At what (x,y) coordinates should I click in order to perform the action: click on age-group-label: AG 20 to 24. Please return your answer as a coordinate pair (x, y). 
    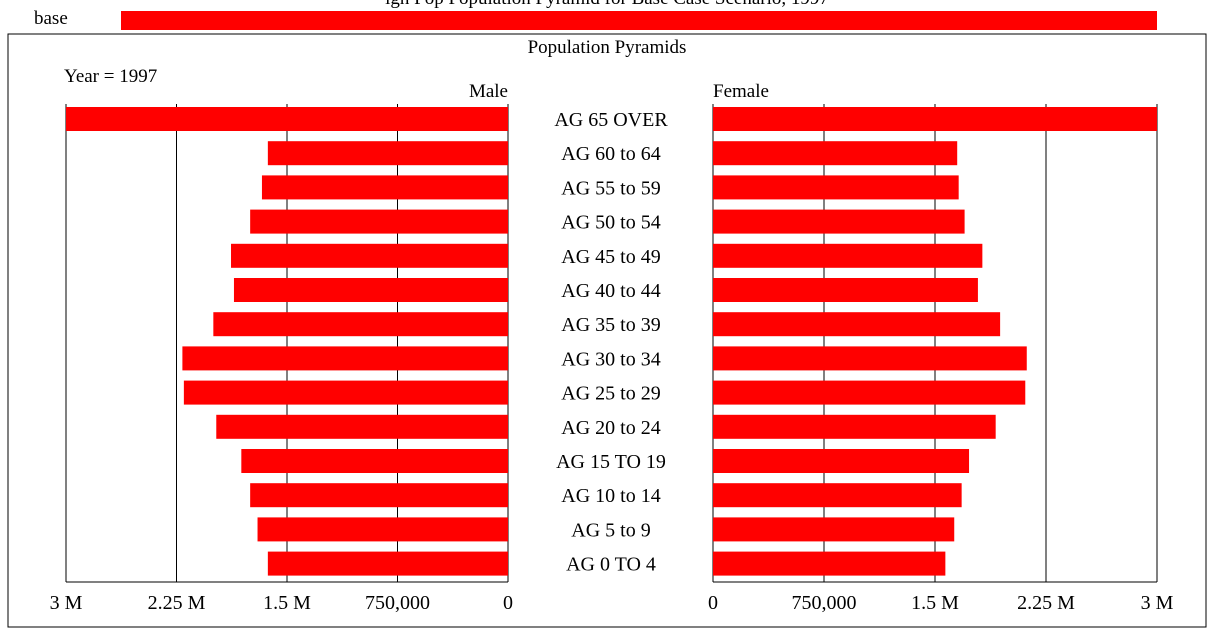
    Looking at the image, I should click on (610, 428).